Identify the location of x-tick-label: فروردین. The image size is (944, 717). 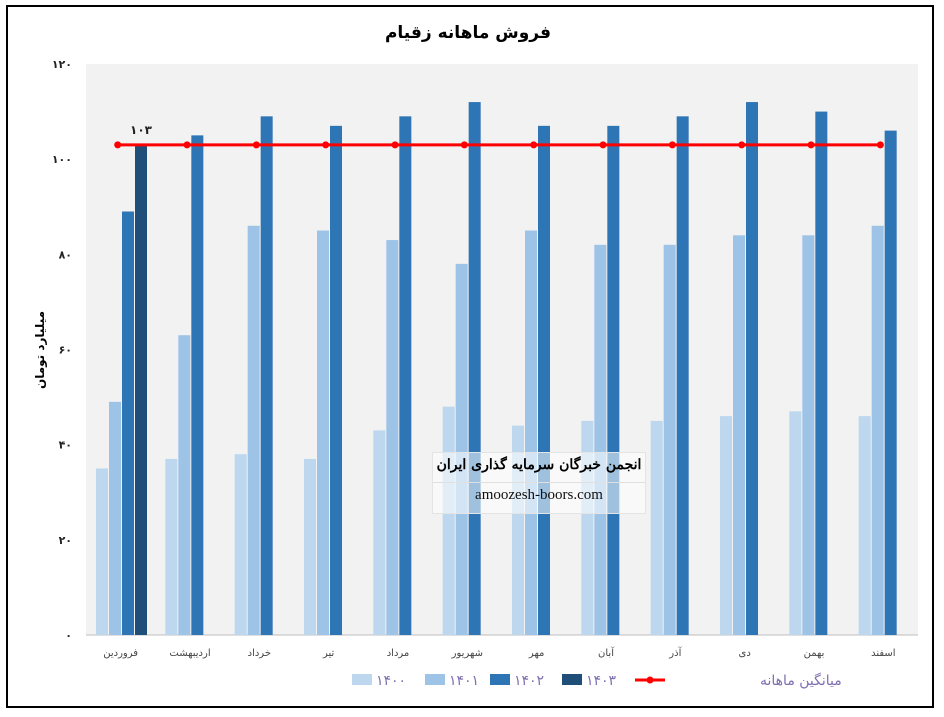
(120, 653).